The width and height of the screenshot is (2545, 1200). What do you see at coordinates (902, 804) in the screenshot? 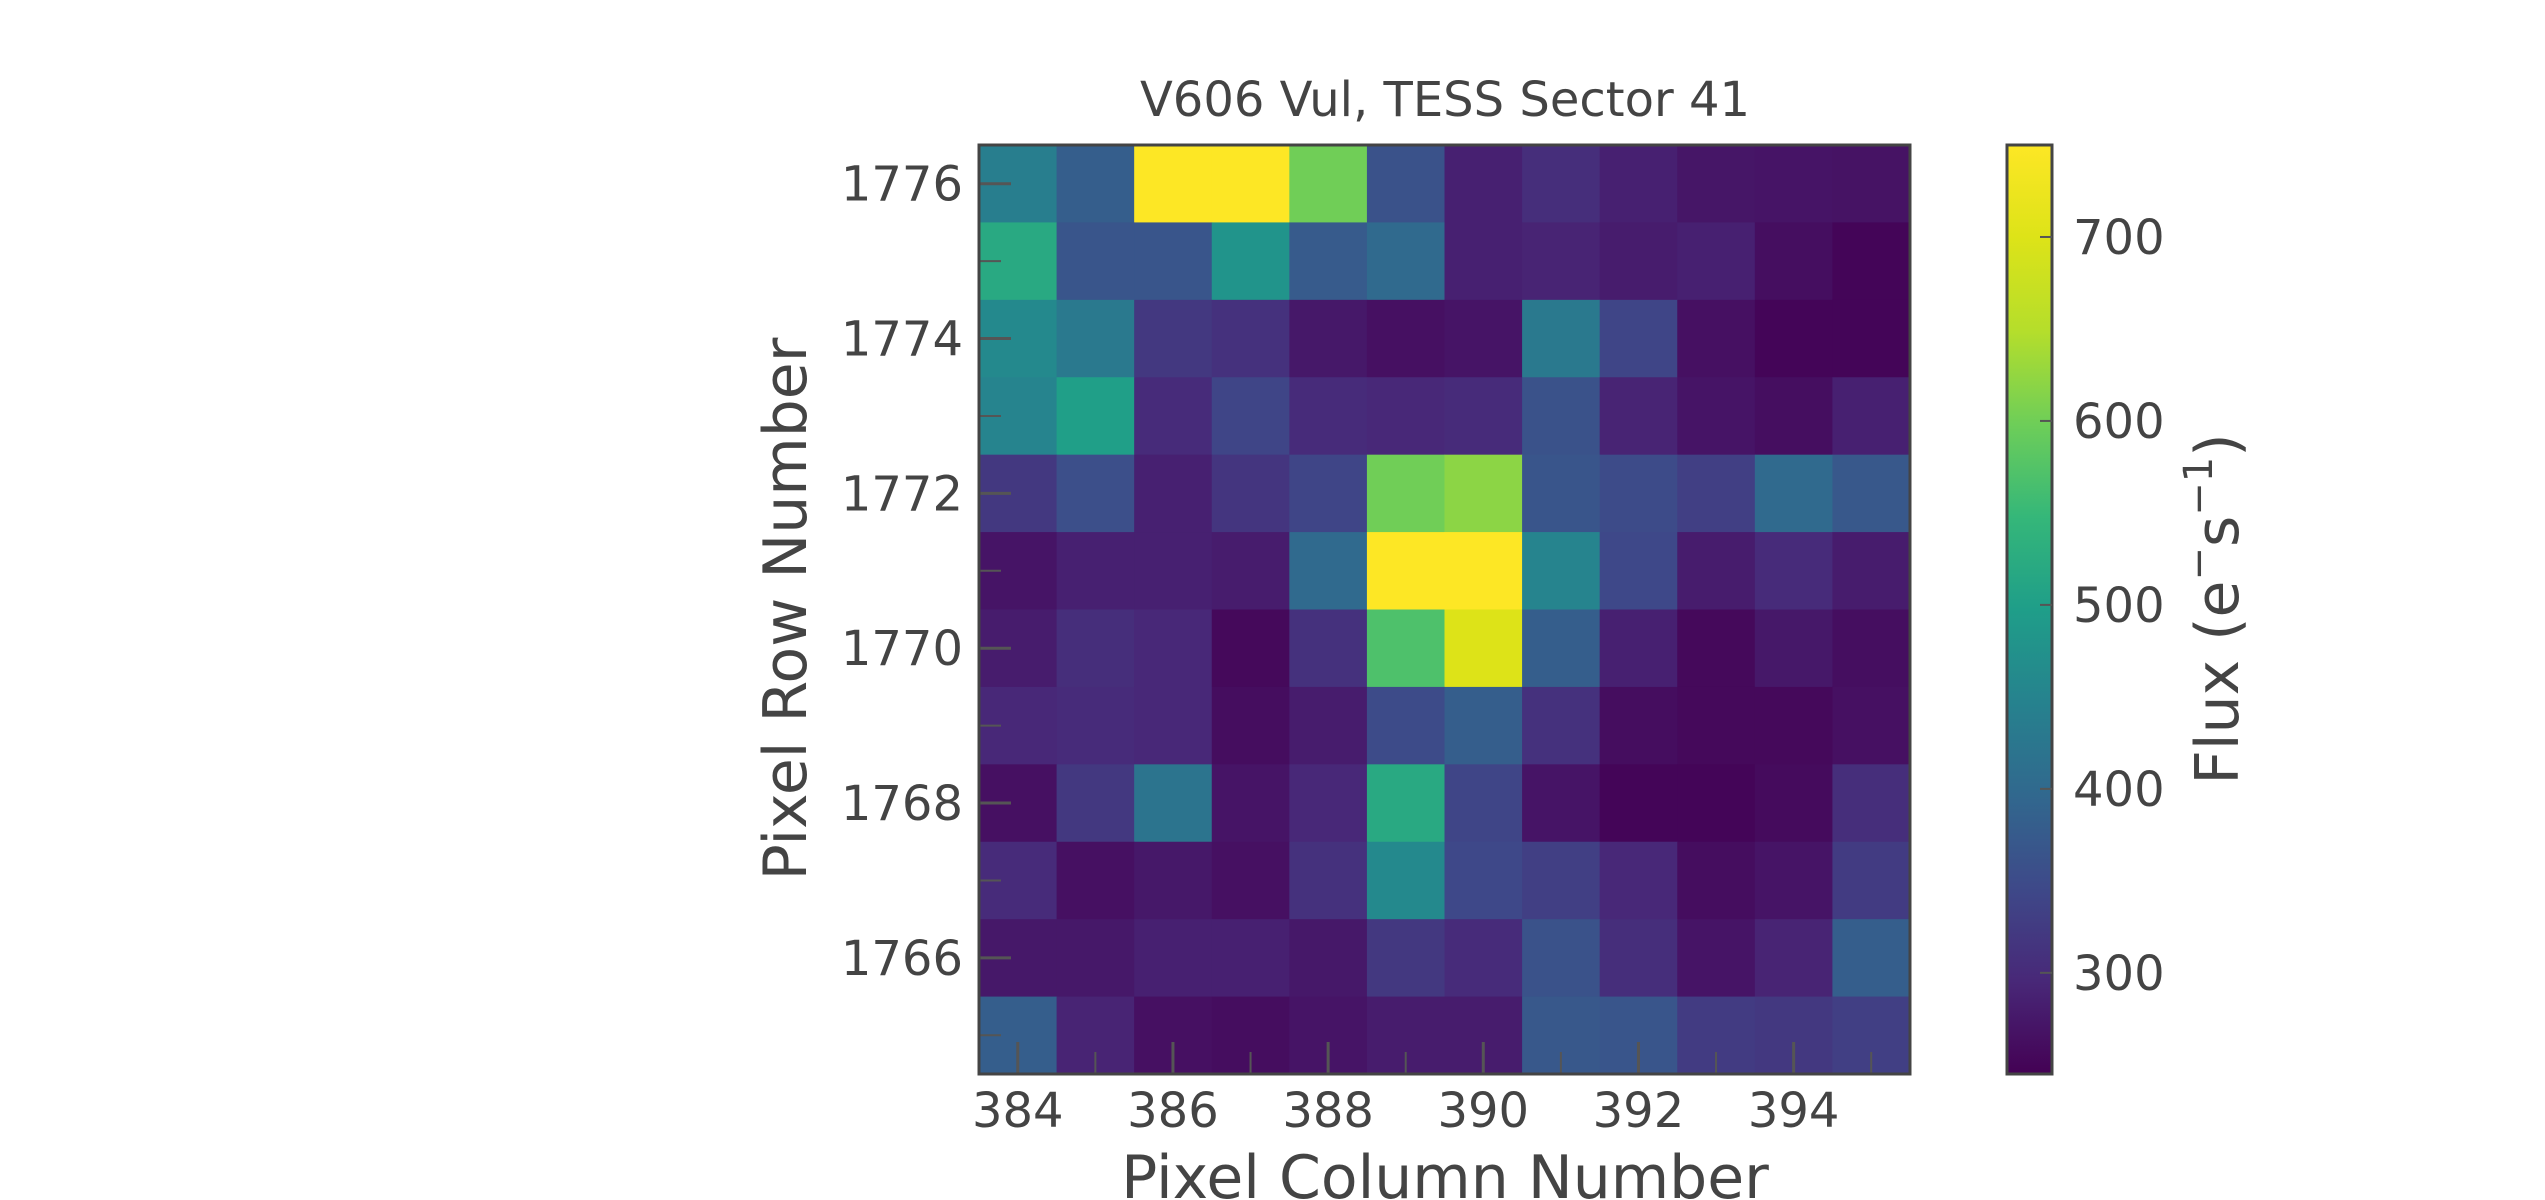
I see `y-tick-label: 1768` at bounding box center [902, 804].